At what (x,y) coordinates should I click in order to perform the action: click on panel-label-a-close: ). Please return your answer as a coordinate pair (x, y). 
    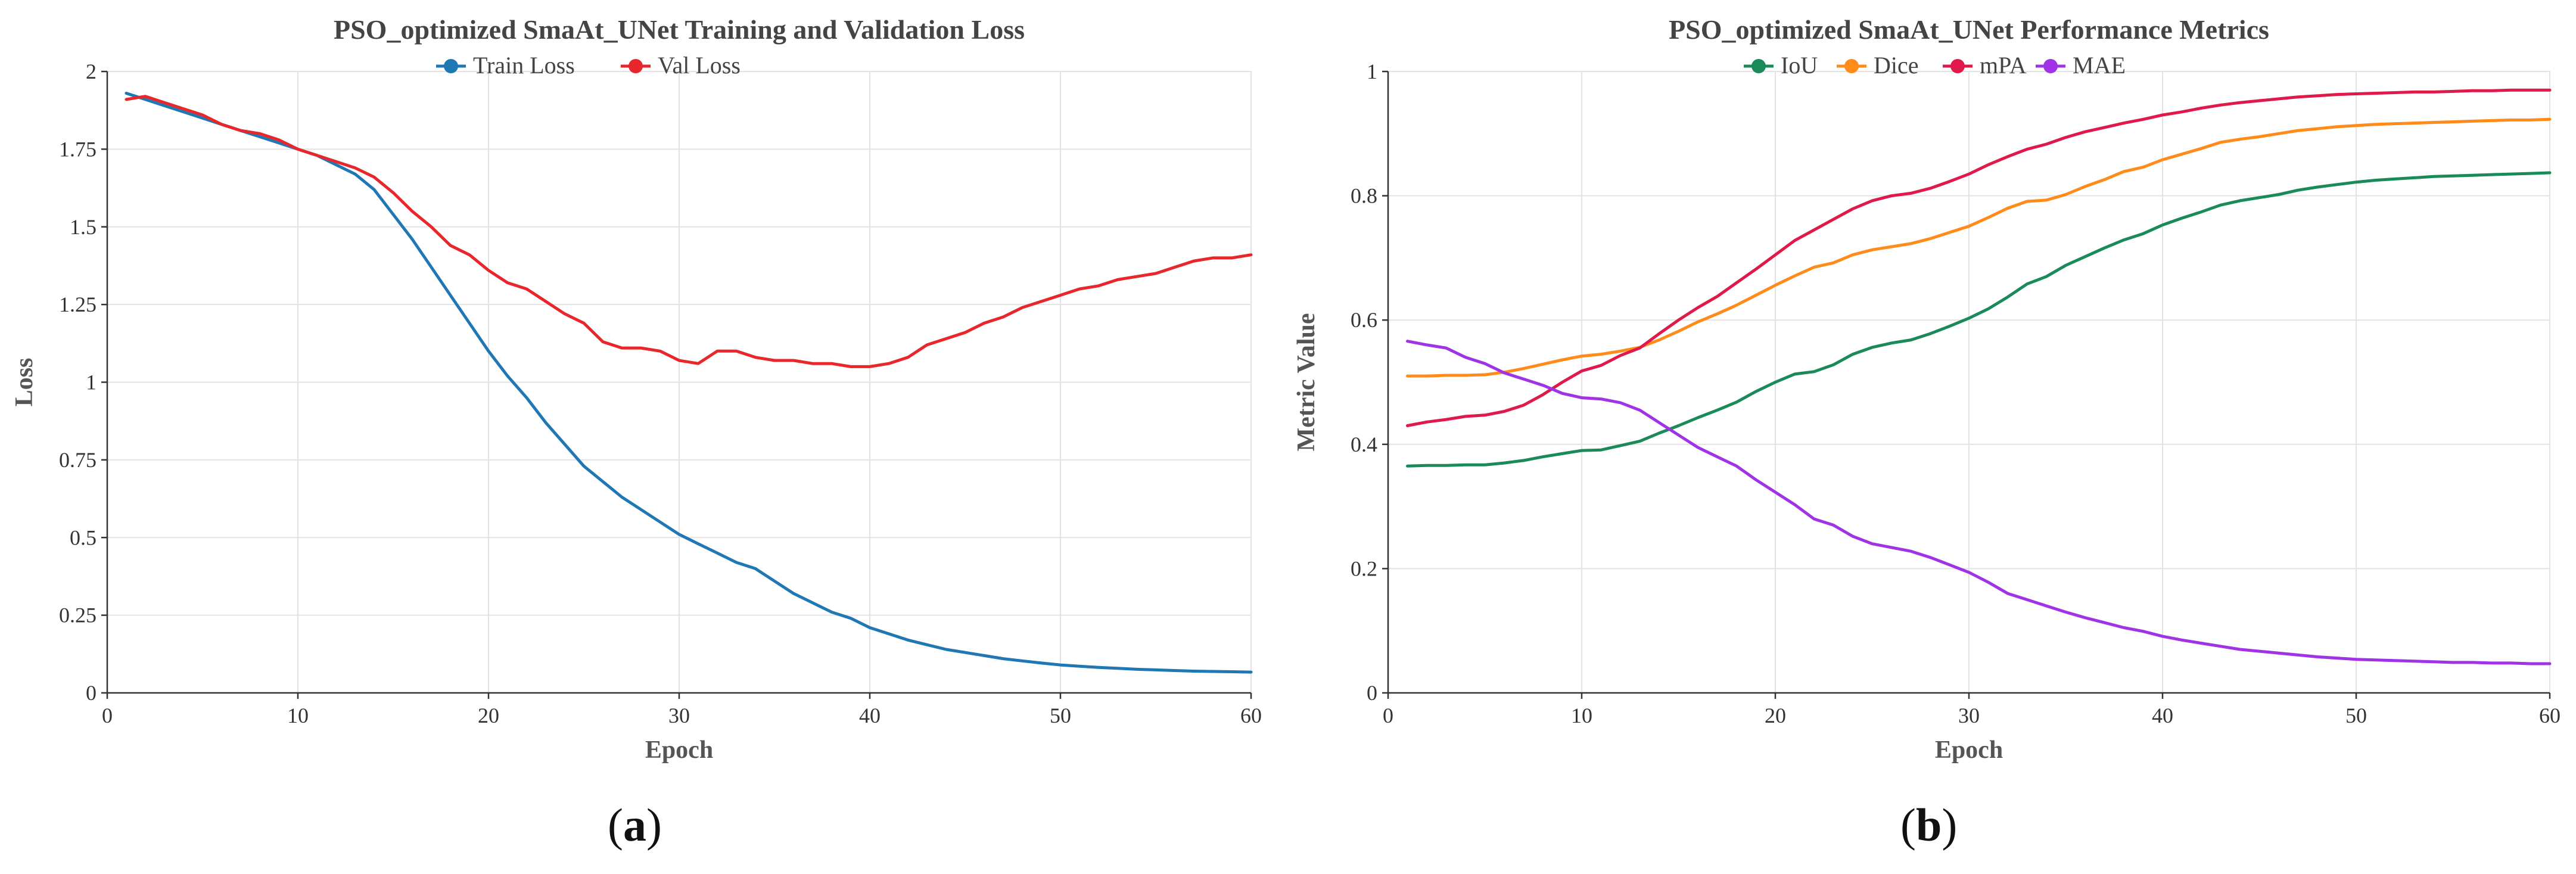
    Looking at the image, I should click on (654, 825).